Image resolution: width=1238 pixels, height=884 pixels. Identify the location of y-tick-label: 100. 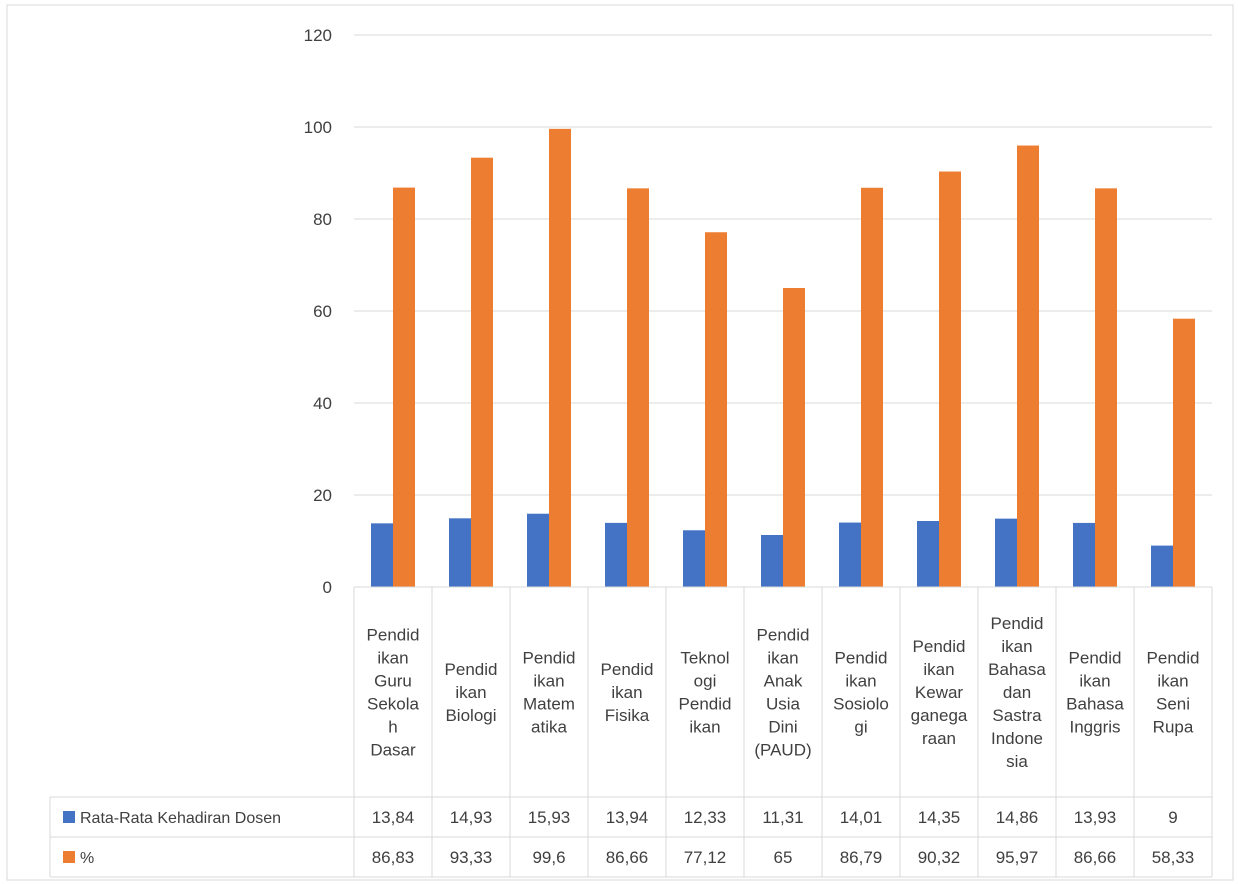
(318, 127).